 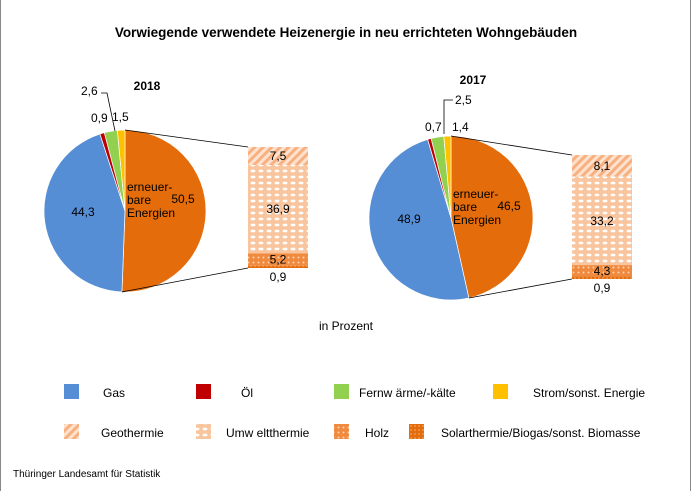 I want to click on data-label: 46,5, so click(x=509, y=206).